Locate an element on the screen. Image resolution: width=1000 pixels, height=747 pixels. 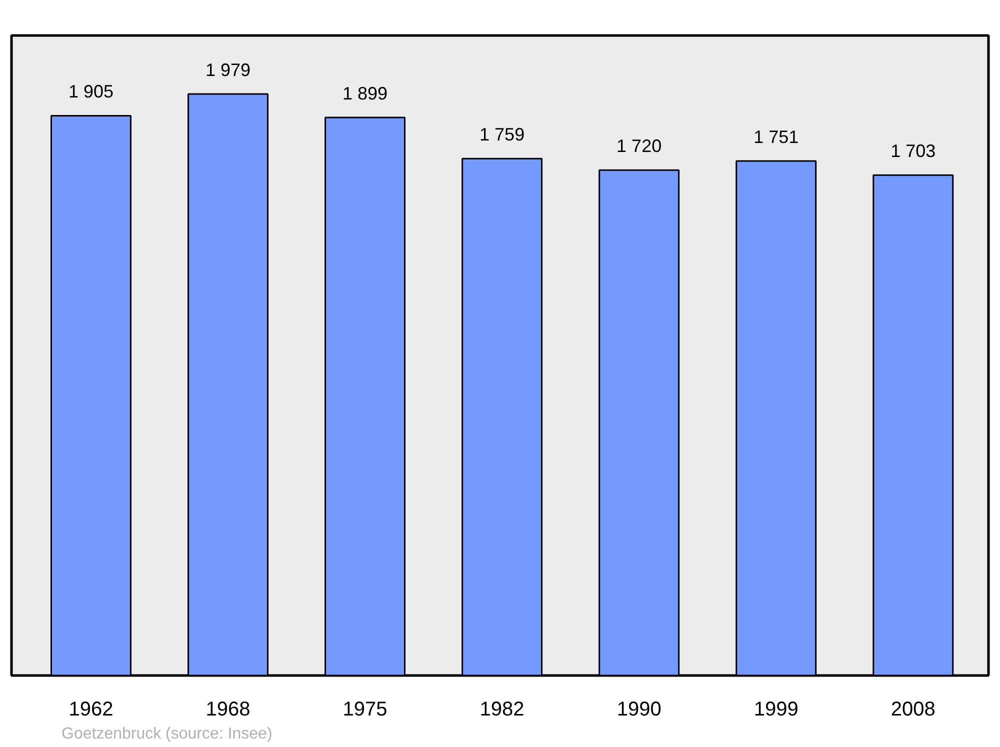
data-label: 1 751 is located at coordinates (776, 136).